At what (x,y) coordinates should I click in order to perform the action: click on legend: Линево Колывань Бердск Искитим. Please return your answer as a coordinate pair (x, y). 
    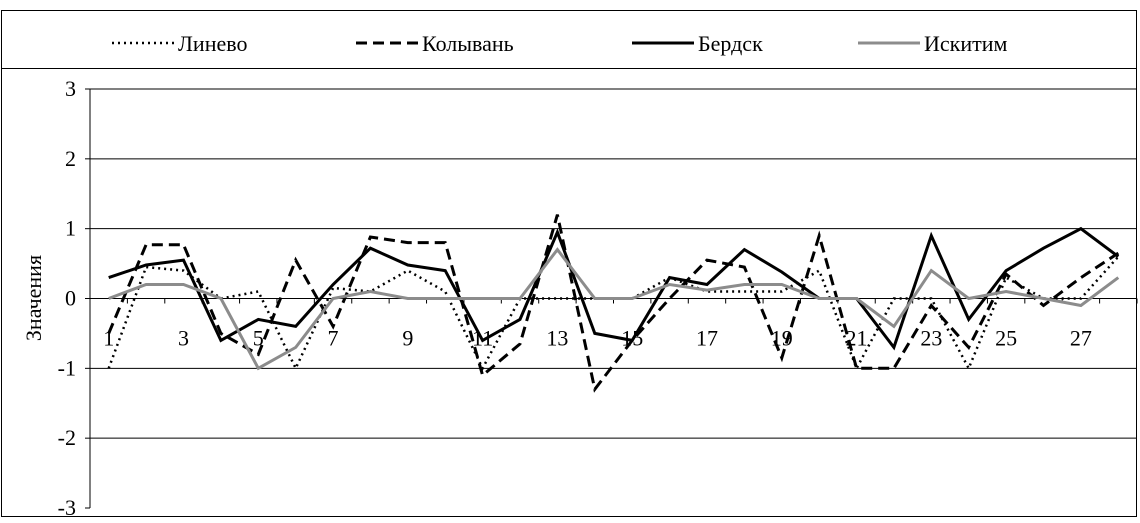
    Looking at the image, I should click on (560, 43).